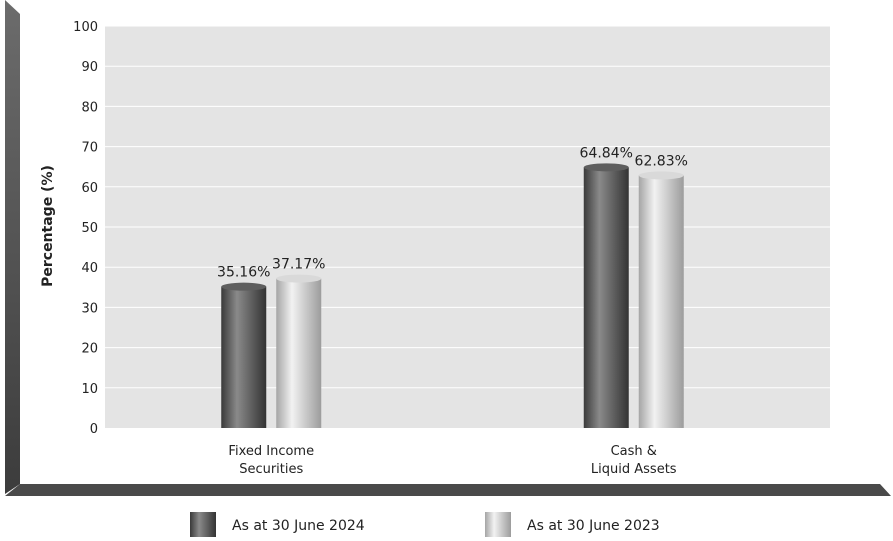  What do you see at coordinates (85, 27) in the screenshot?
I see `y-tick-label: 100` at bounding box center [85, 27].